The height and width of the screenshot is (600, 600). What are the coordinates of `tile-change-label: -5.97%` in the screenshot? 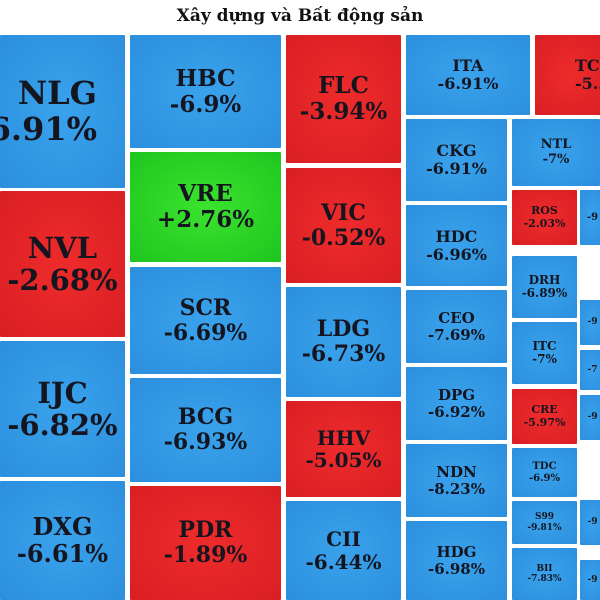 It's located at (544, 422).